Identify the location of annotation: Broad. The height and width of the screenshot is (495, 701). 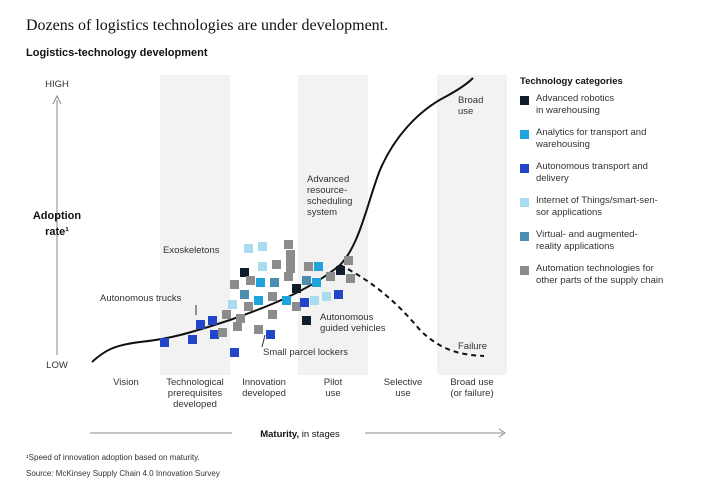
(470, 100).